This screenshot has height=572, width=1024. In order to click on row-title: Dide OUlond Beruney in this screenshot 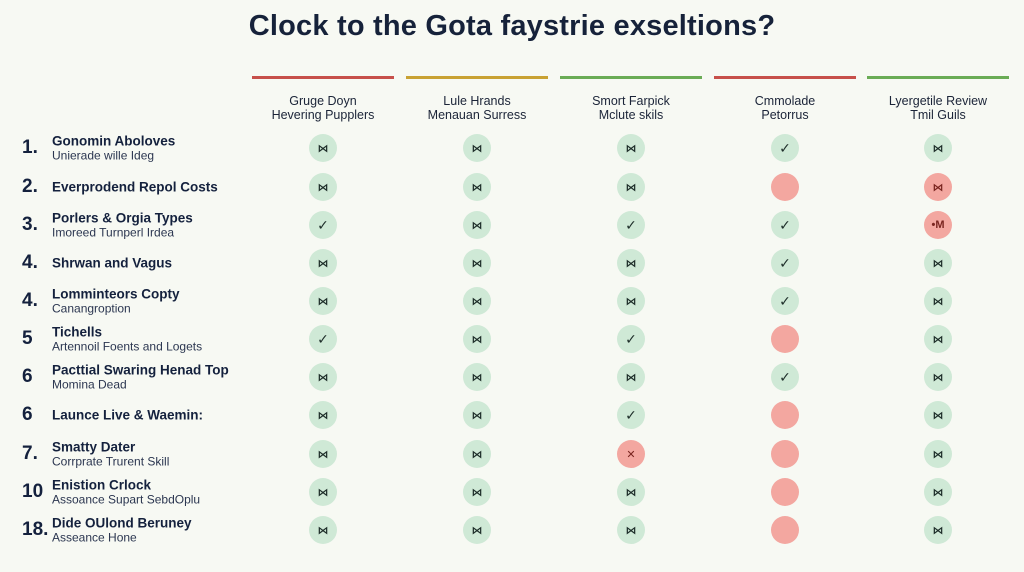, I will do `click(122, 523)`.